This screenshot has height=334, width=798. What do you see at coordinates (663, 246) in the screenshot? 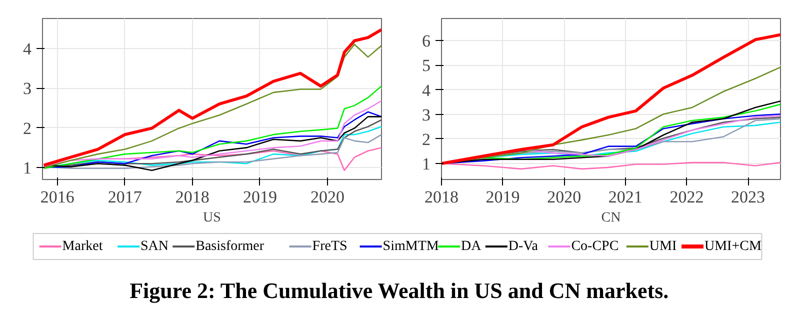
I see `legend-label: UMI` at bounding box center [663, 246].